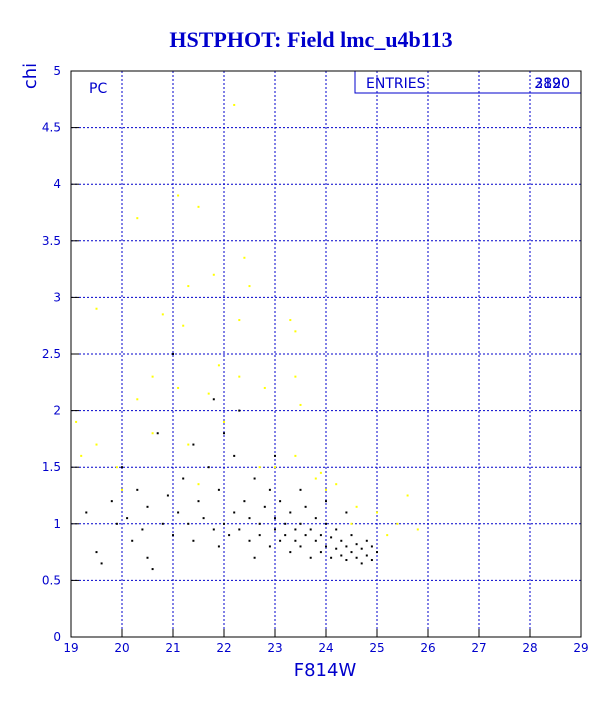 This screenshot has width=612, height=713. I want to click on y-tick-label: 4.5, so click(51, 128).